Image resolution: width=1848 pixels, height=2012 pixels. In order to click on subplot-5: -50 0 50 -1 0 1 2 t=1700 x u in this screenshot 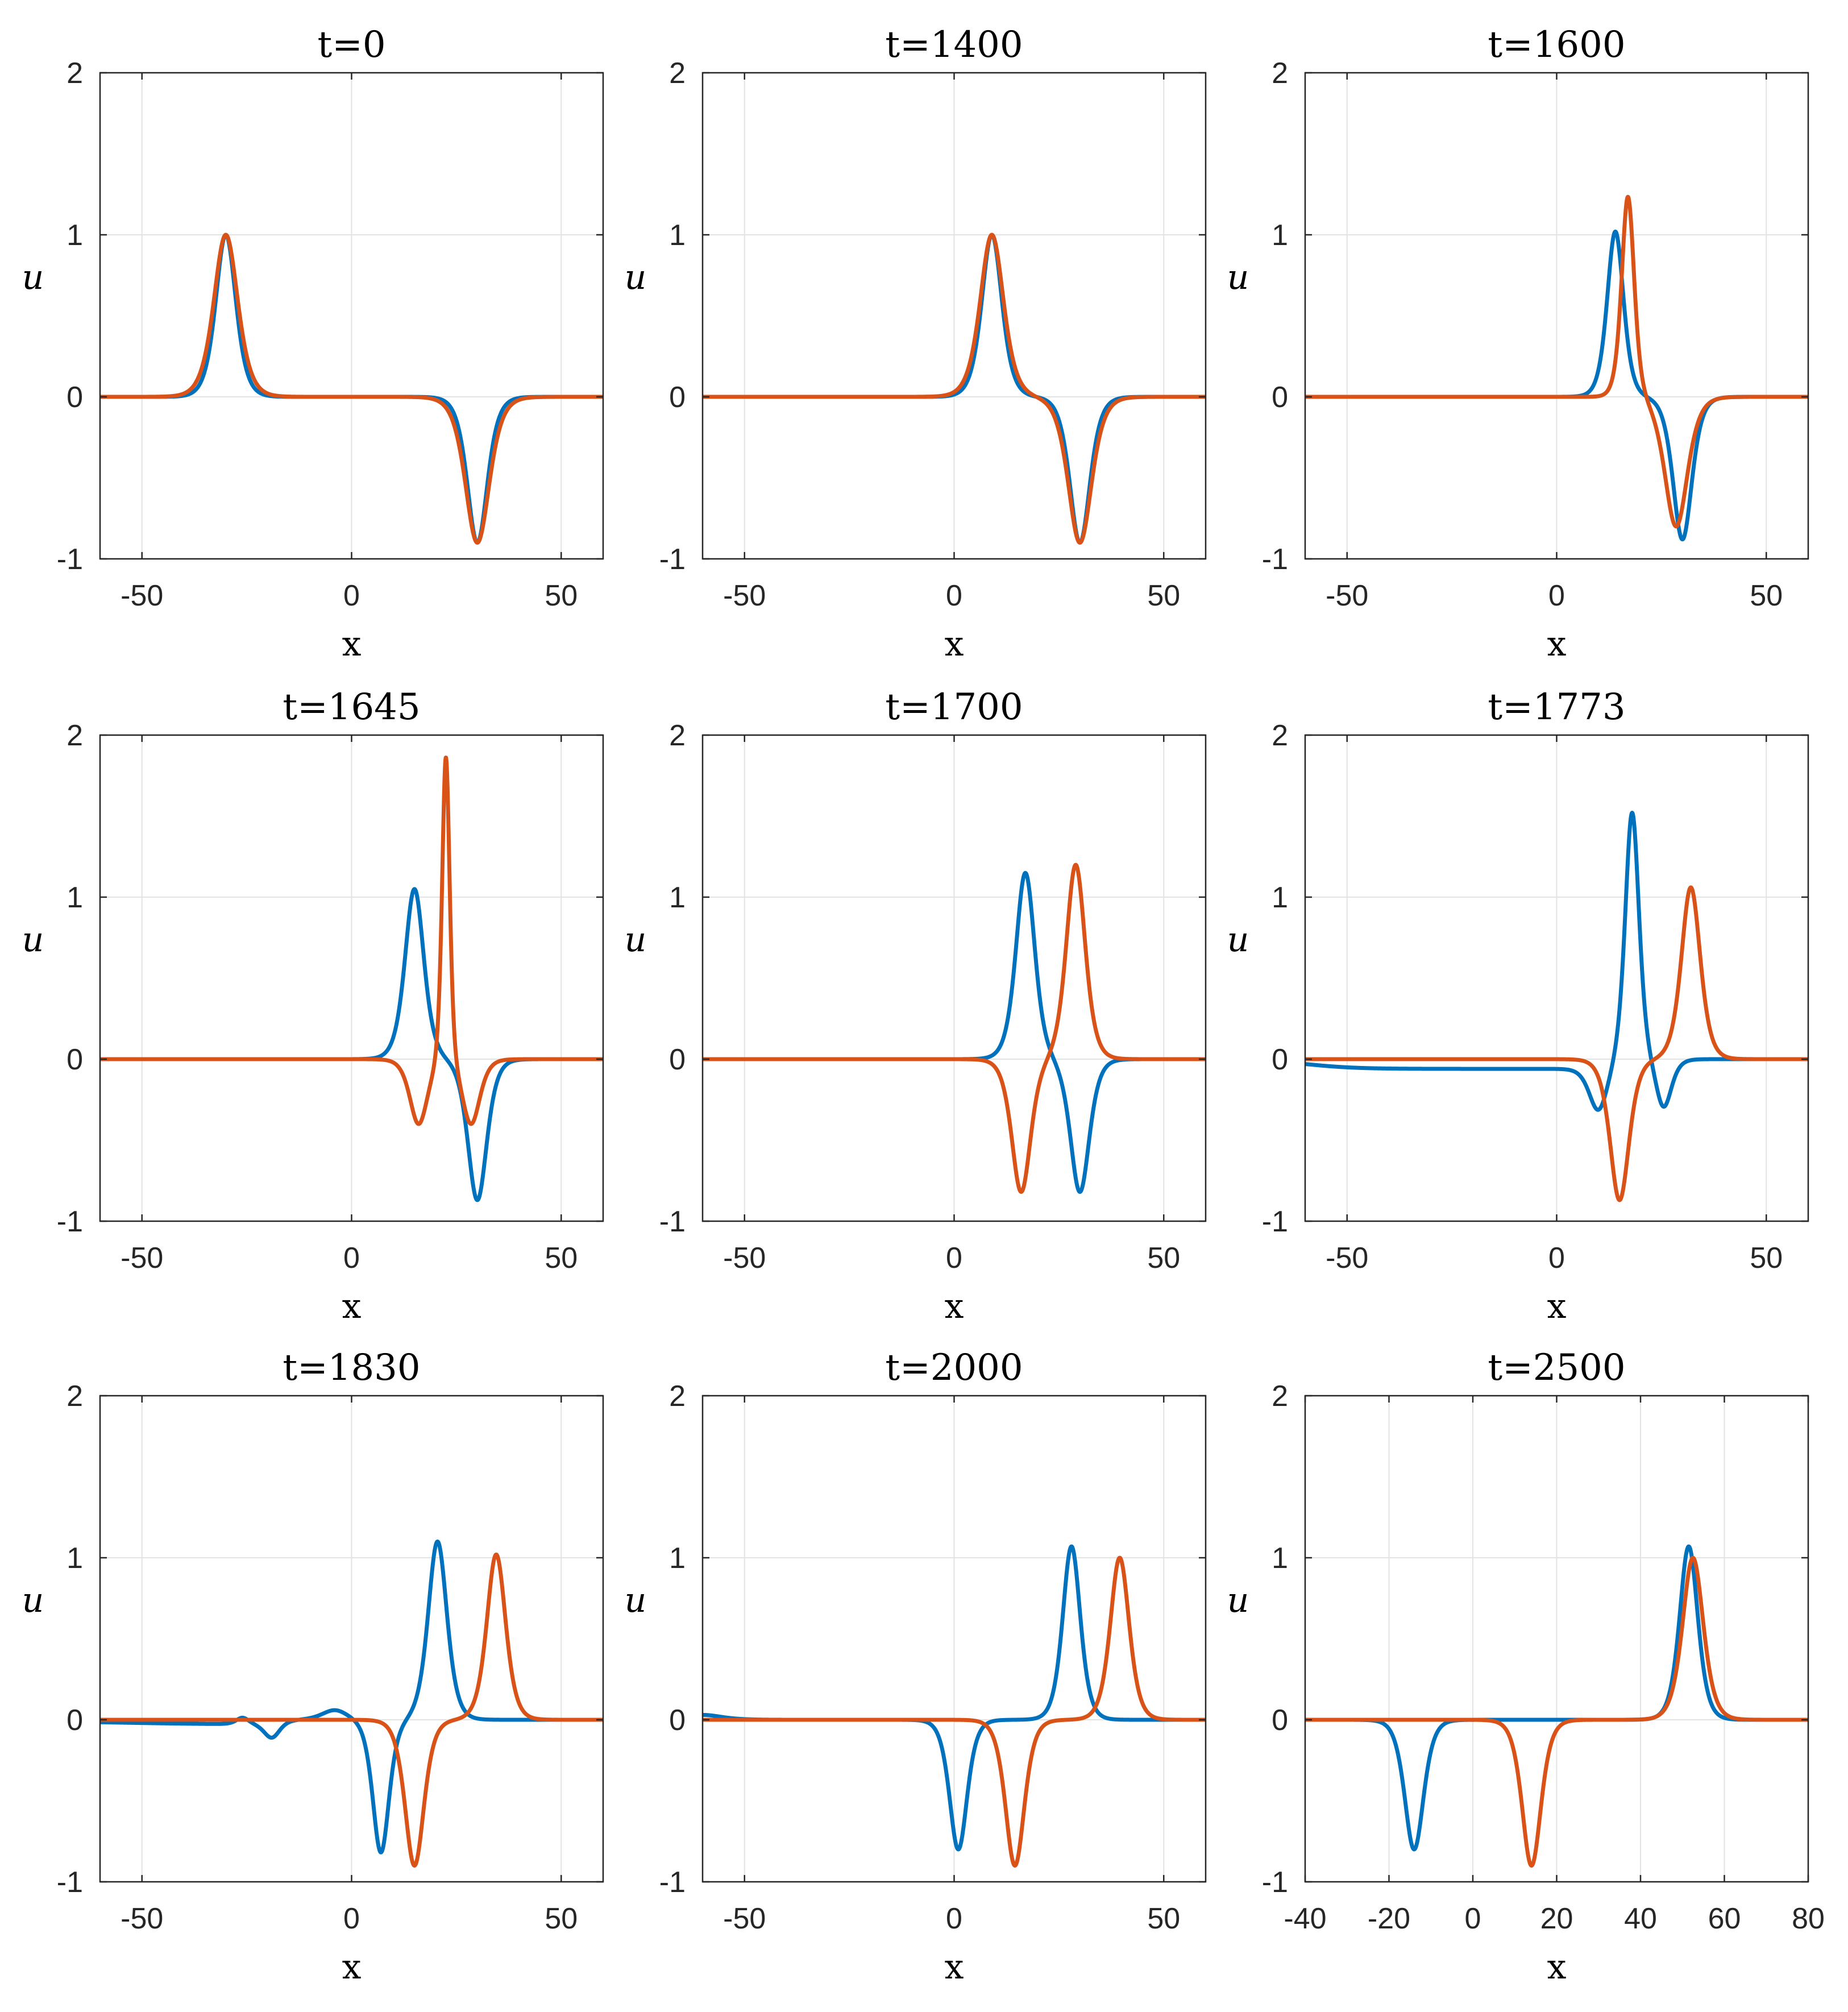, I will do `click(916, 1006)`.